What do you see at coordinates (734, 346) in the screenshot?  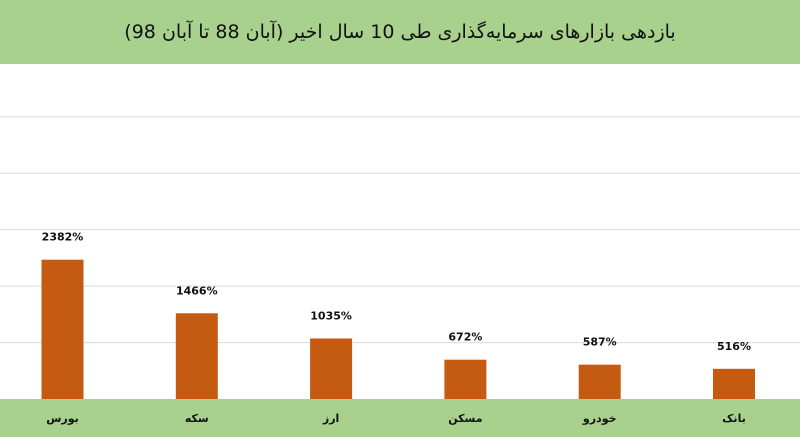 I see `value-label-5: 516%` at bounding box center [734, 346].